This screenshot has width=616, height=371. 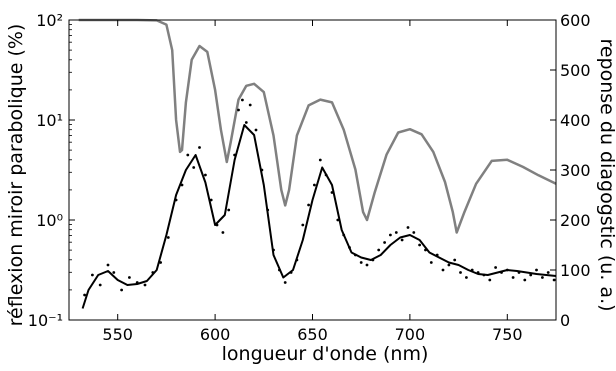 What do you see at coordinates (606, 174) in the screenshot?
I see `y-right-axis-label: reponse du diagogstic (u. a.)` at bounding box center [606, 174].